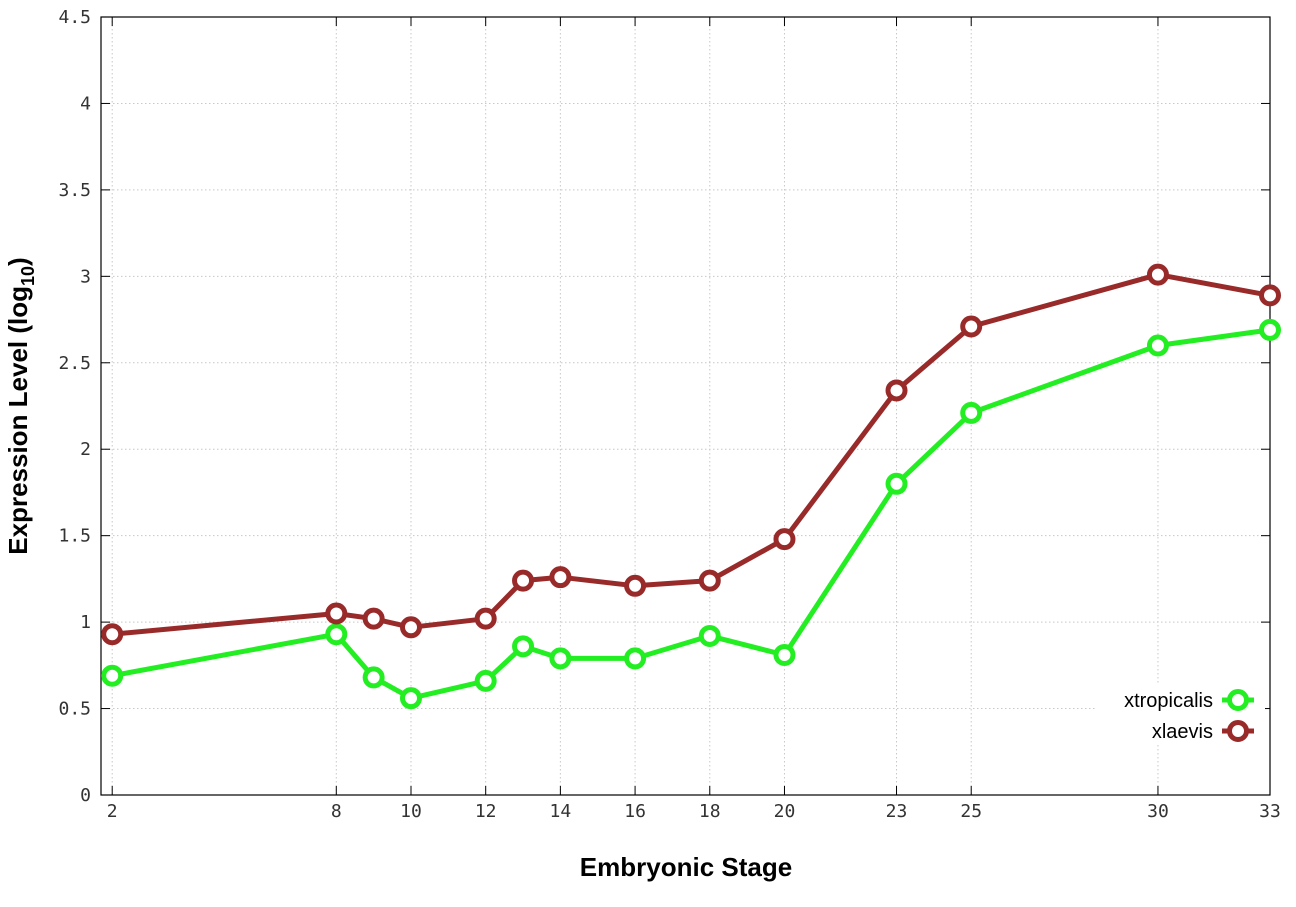  What do you see at coordinates (74, 363) in the screenshot?
I see `y-tick-label: 2.5` at bounding box center [74, 363].